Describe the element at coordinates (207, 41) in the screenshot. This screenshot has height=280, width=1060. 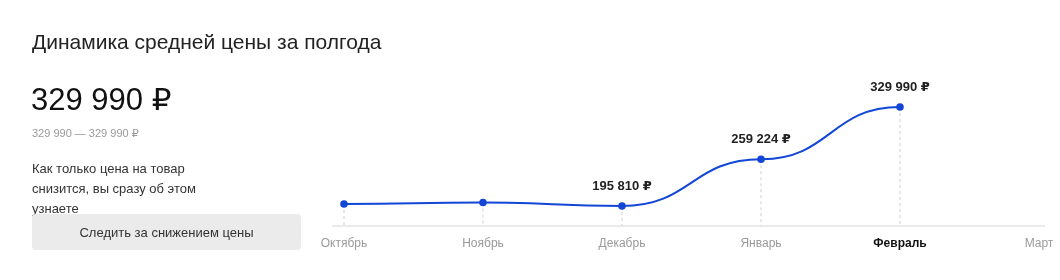
I see `chart-title: Динамика средней цены за полгода` at that location.